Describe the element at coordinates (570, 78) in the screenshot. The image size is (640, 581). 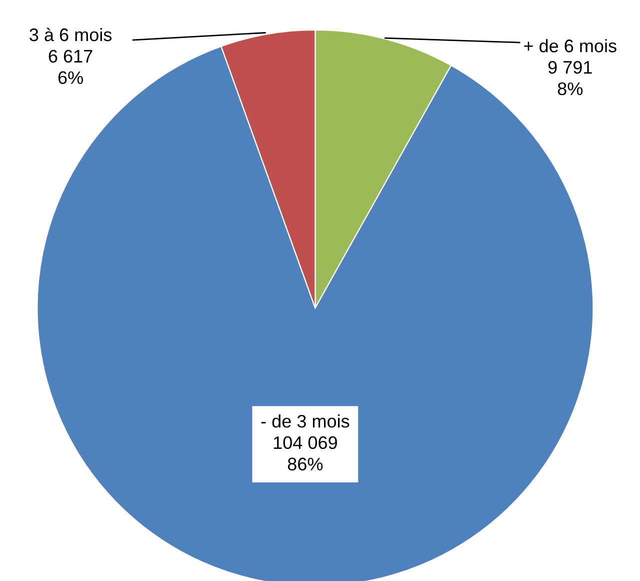
I see `data-label: 9 791 8%` at that location.